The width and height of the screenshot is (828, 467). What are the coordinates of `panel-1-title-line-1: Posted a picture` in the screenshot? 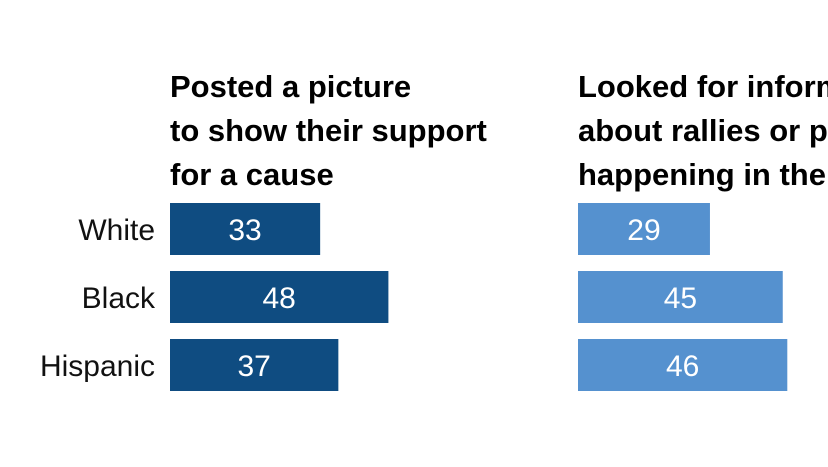 It's located at (290, 86).